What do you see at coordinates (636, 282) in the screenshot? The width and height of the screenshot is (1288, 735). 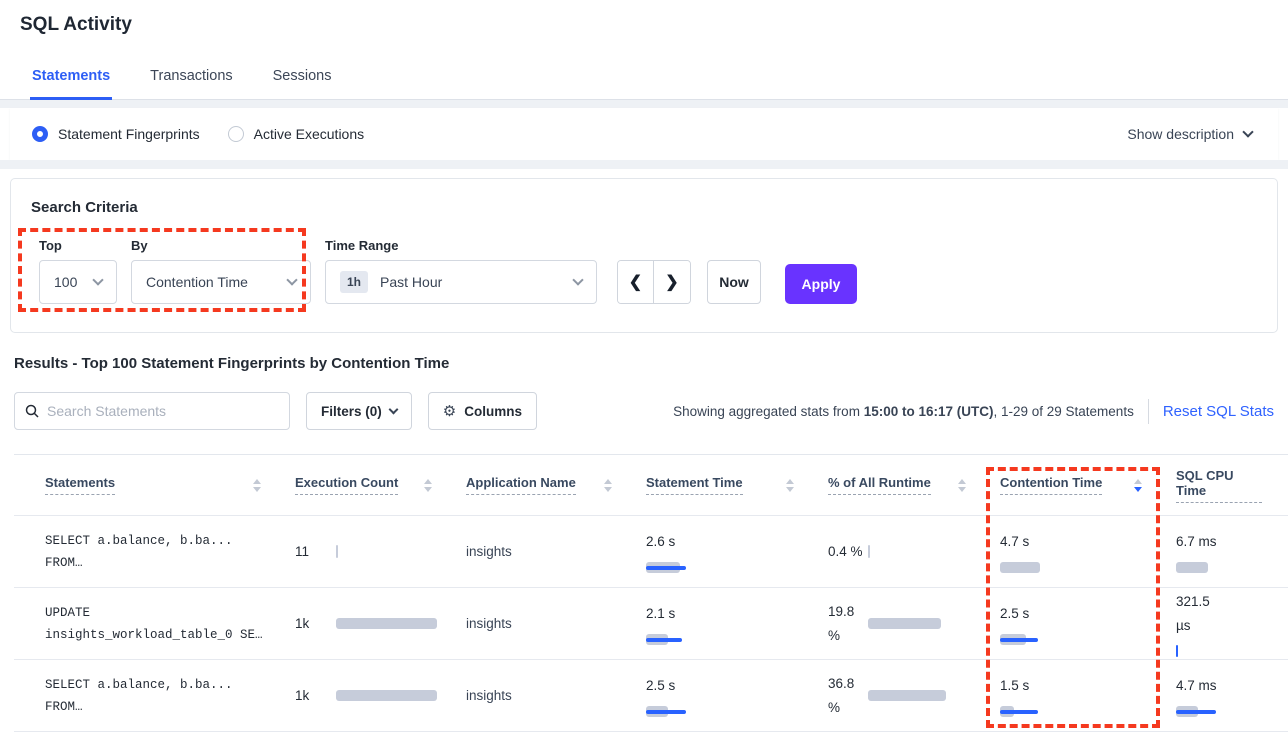 I see `prev-time-button: ❮` at bounding box center [636, 282].